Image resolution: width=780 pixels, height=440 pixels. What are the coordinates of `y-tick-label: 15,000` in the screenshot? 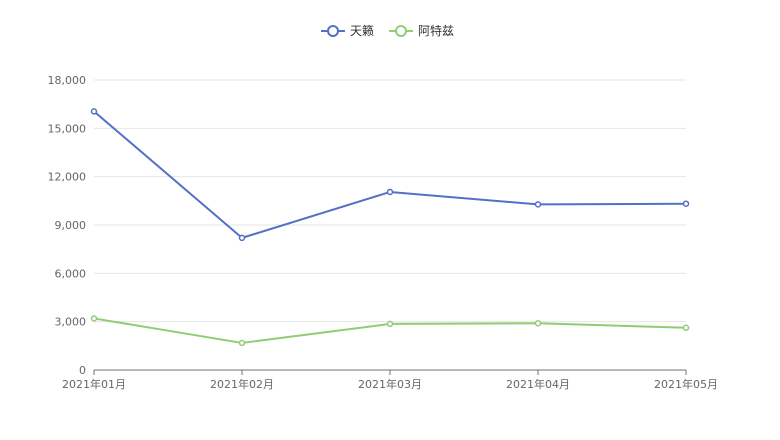 It's located at (67, 128).